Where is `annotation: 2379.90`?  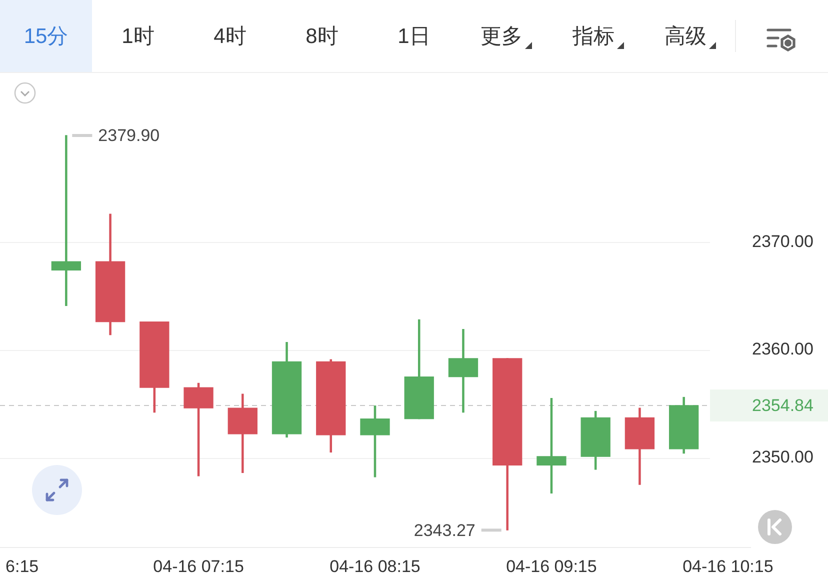
annotation: 2379.90 is located at coordinates (129, 136).